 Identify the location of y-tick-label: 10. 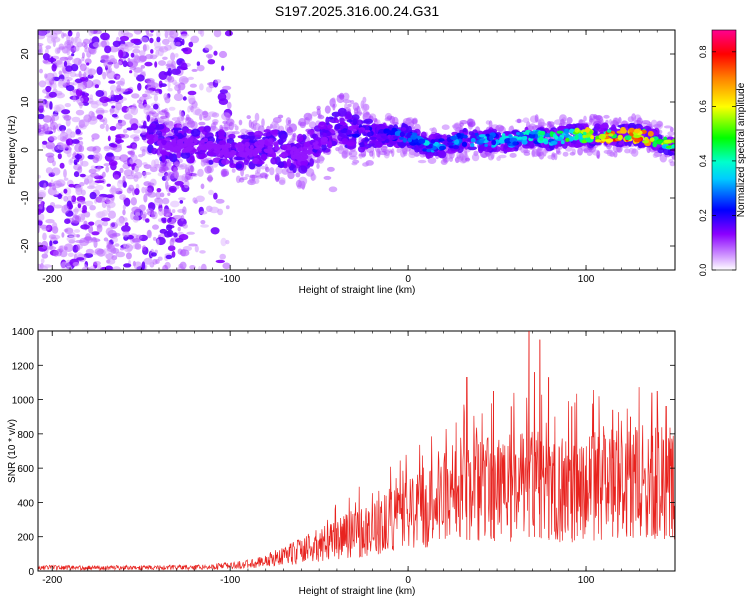
(25, 102).